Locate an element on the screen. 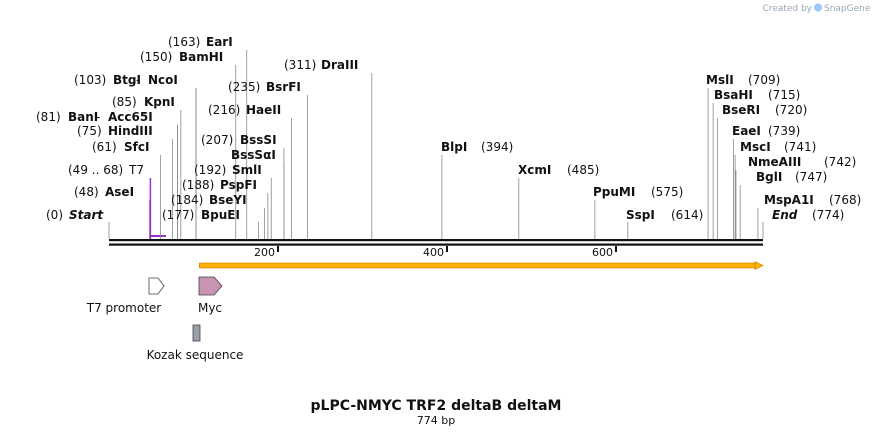  site-msli: (709) MslI is located at coordinates (743, 80).